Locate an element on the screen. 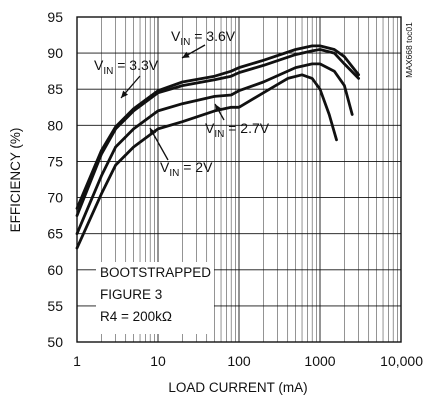 The image size is (425, 401). y-tick-label: 55 is located at coordinates (55, 306).